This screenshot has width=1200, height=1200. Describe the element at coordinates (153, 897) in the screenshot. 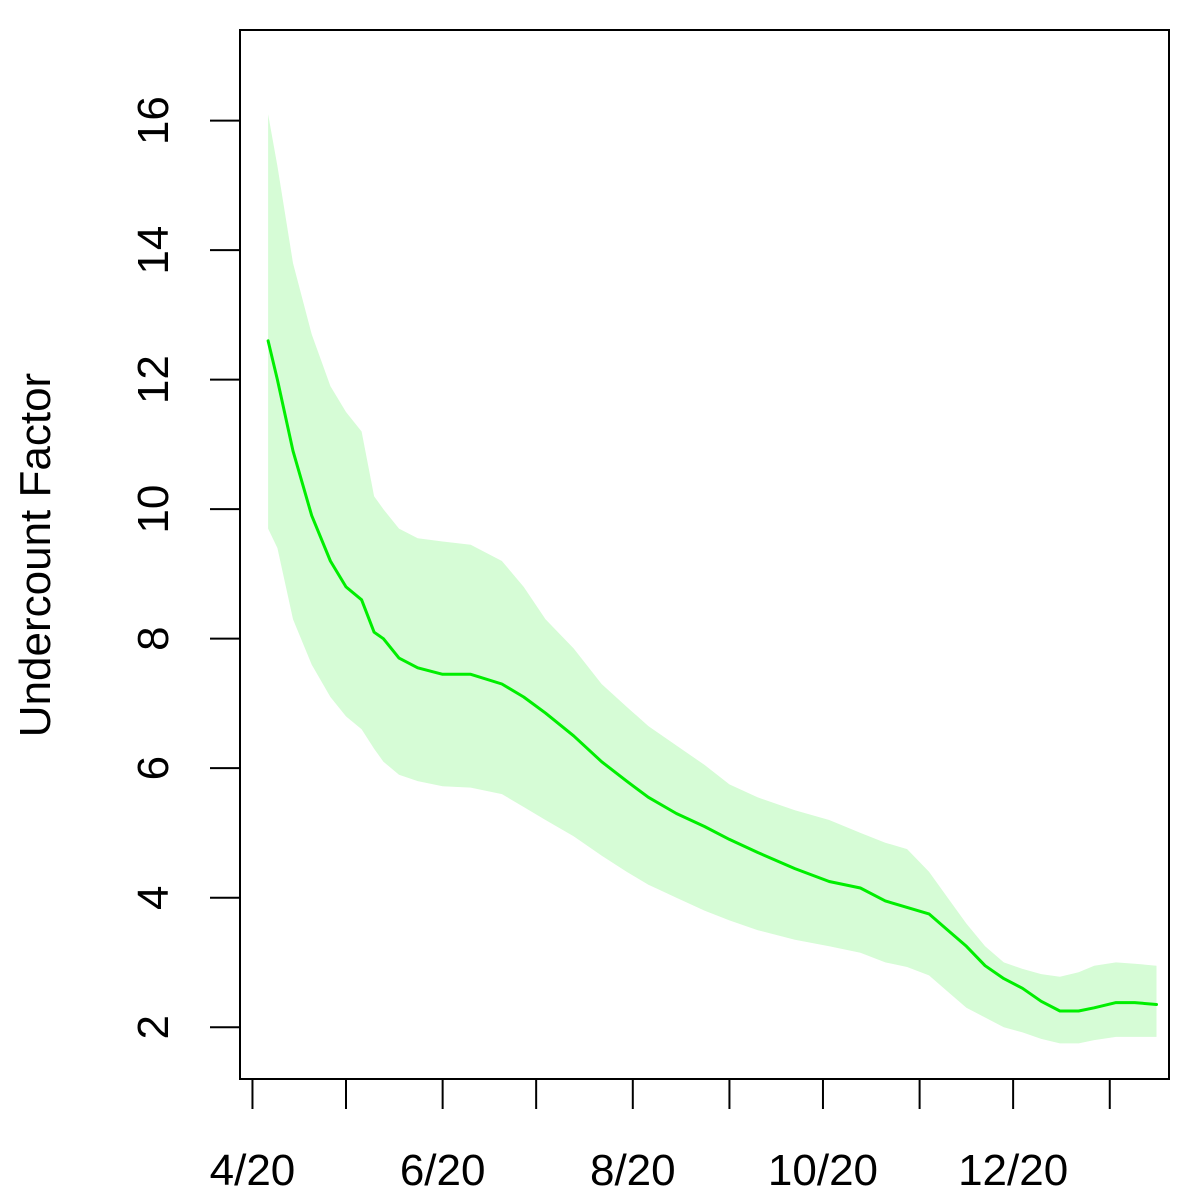

I see `y-tick-label: 4` at that location.